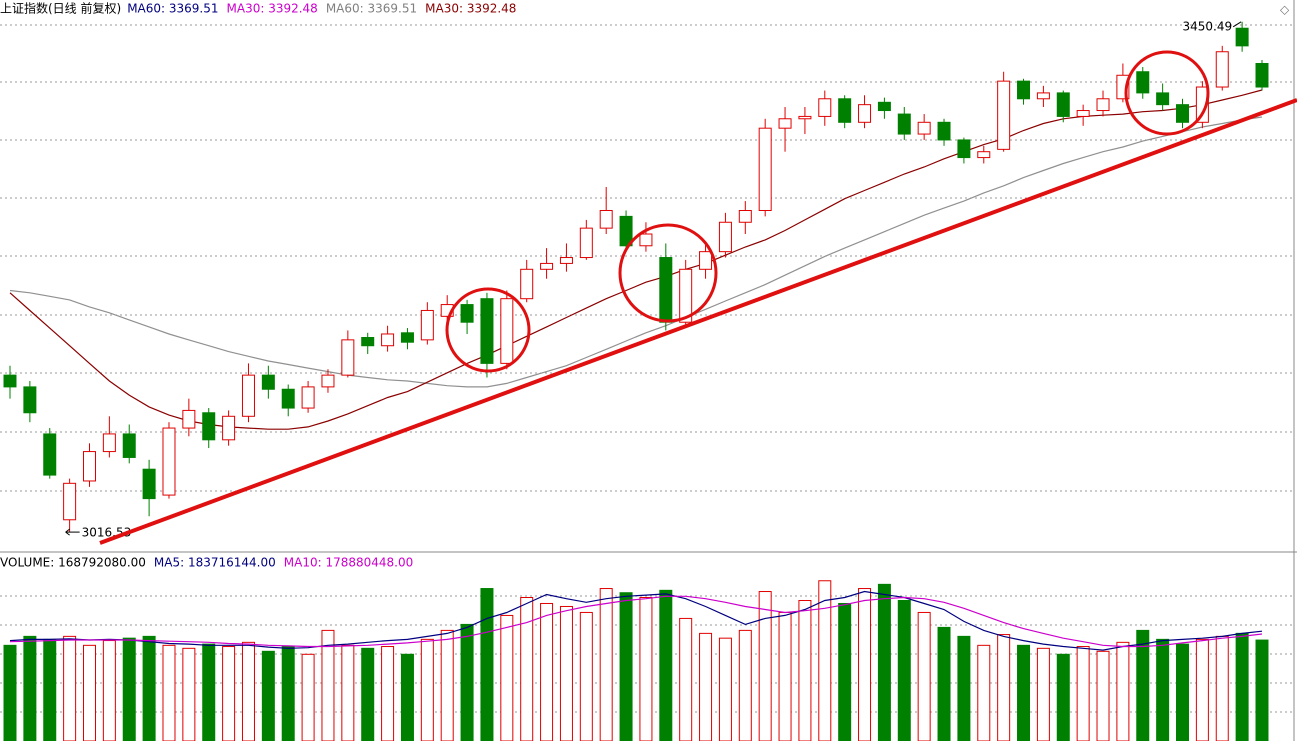 The height and width of the screenshot is (741, 1297). Describe the element at coordinates (1208, 26) in the screenshot. I see `high-label: 3450.49` at that location.